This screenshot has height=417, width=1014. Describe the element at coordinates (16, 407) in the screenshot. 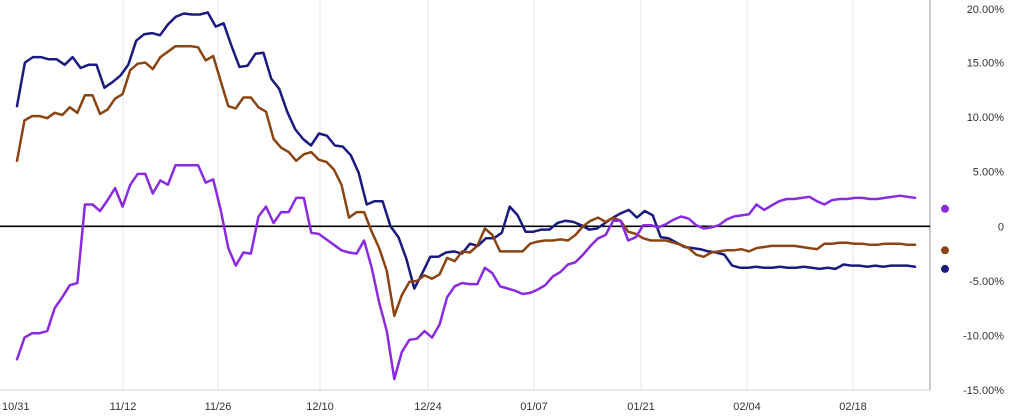

I see `x-tick-label: 10/31` at that location.